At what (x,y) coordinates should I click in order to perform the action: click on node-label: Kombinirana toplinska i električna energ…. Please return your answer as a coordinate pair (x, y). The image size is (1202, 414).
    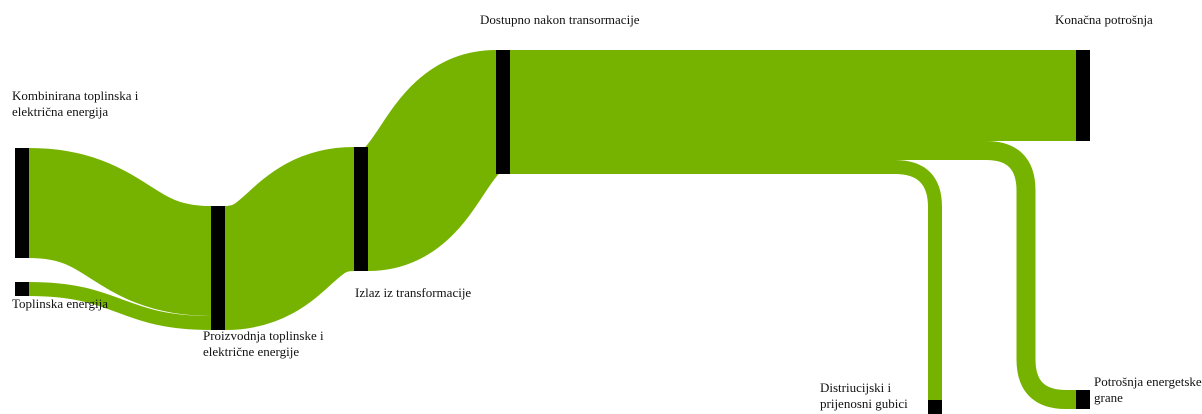
    Looking at the image, I should click on (75, 103).